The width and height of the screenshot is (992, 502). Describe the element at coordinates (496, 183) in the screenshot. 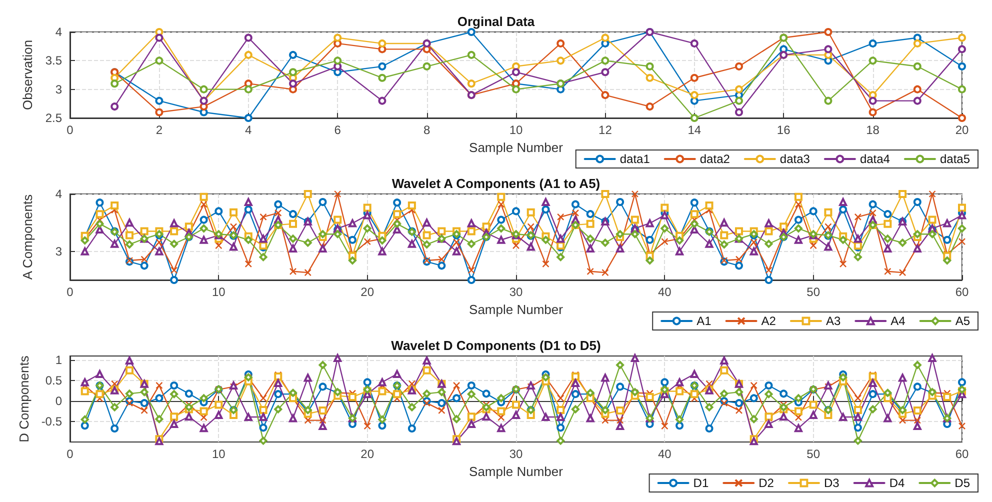

I see `chart-title: Wavelet A Components (A1 to A5)` at that location.